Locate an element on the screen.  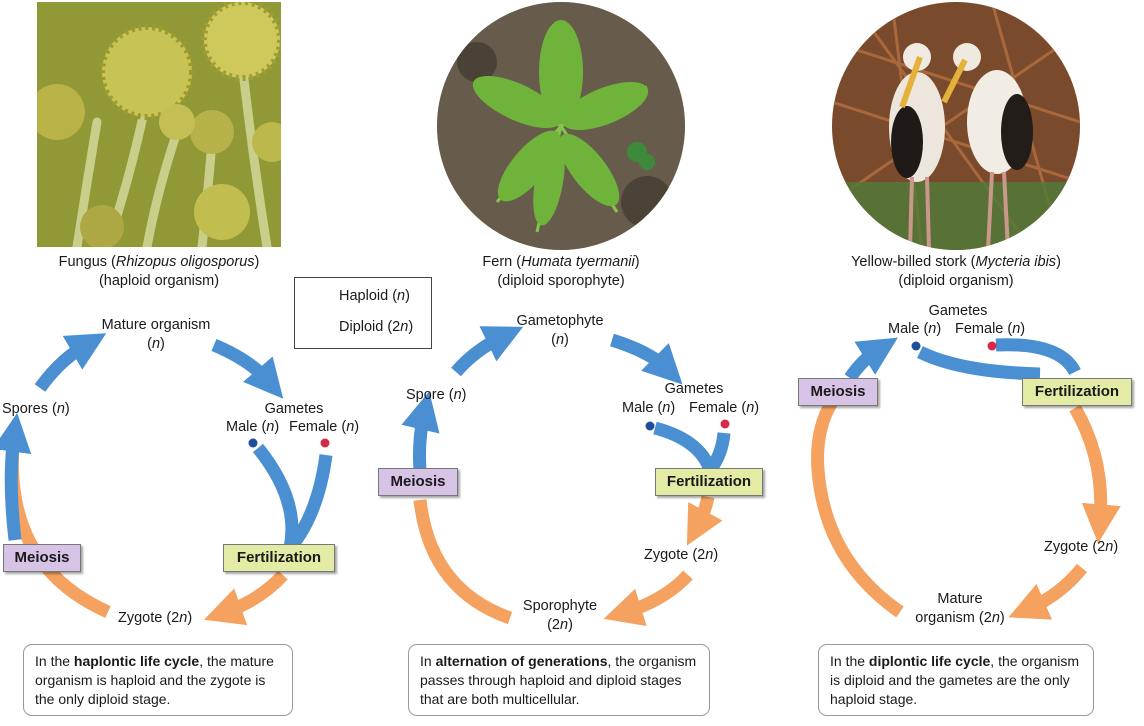
fungus-mature-organism-label: Mature organism (n) is located at coordinates (156, 334).